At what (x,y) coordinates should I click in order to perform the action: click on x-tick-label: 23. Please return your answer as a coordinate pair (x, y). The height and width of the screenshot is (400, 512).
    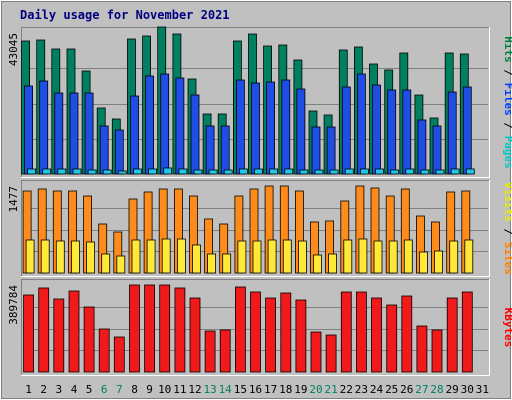
    Looking at the image, I should click on (361, 389).